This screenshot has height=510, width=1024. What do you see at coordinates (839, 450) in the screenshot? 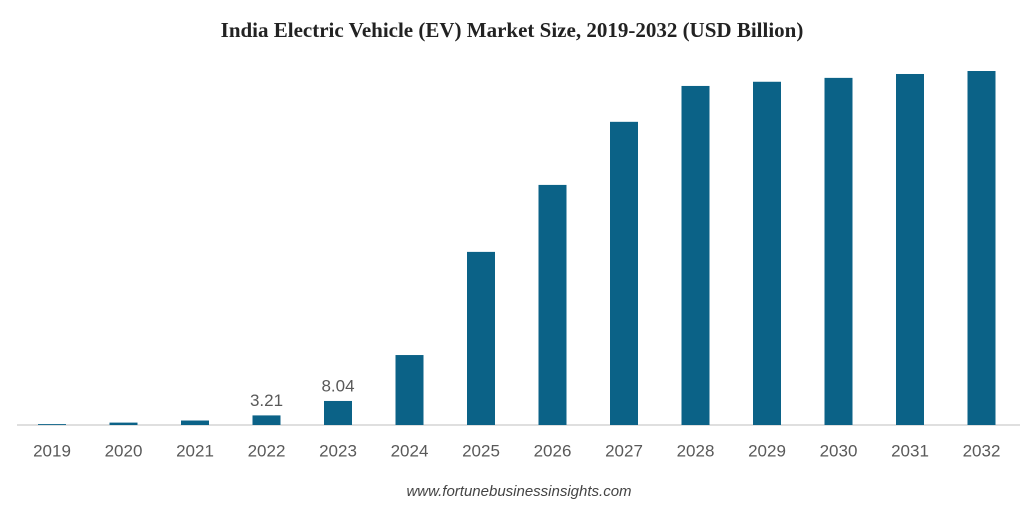
I see `x-tick-label: 2030` at bounding box center [839, 450].